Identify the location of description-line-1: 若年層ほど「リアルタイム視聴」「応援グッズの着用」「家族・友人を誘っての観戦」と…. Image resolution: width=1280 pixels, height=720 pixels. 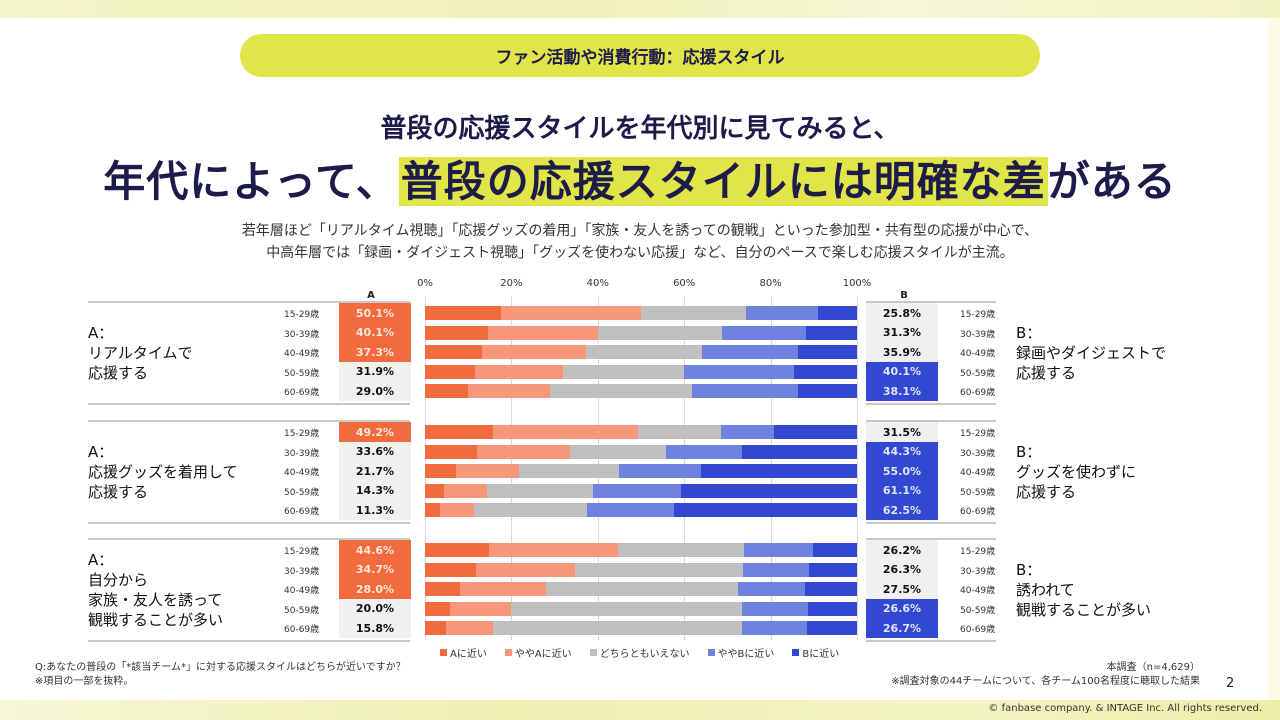
(640, 231).